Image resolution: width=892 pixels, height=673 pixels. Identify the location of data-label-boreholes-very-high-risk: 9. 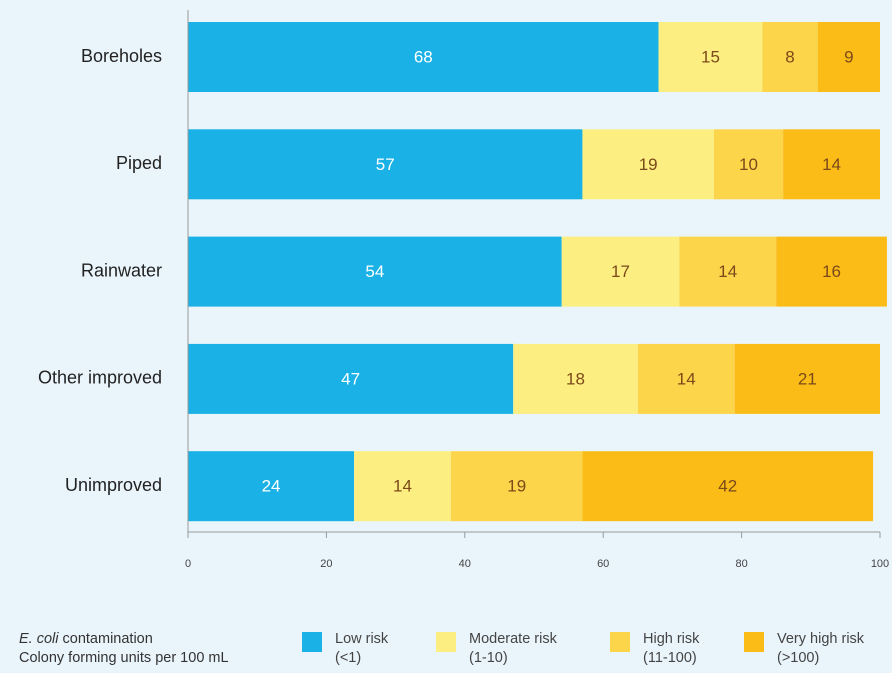
(848, 56).